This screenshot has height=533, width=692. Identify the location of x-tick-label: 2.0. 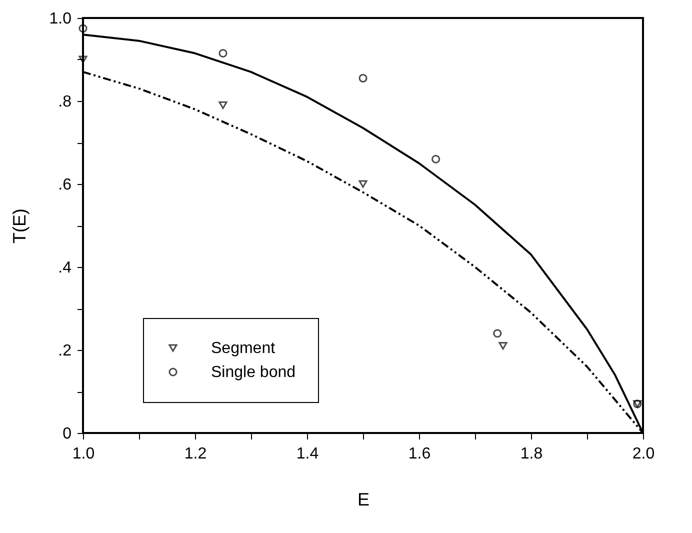
(643, 454).